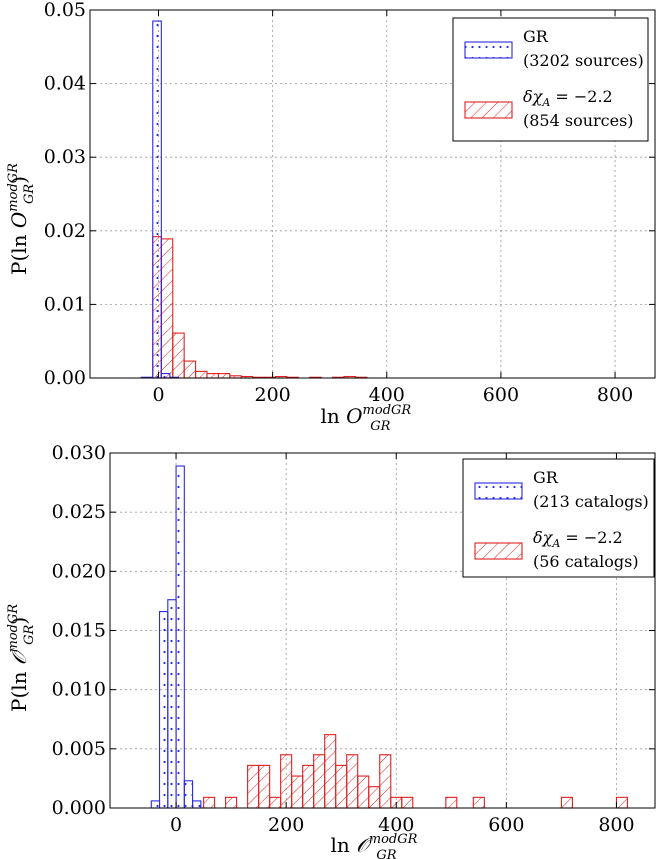  Describe the element at coordinates (65, 231) in the screenshot. I see `y-tick-label: 0.02` at that location.